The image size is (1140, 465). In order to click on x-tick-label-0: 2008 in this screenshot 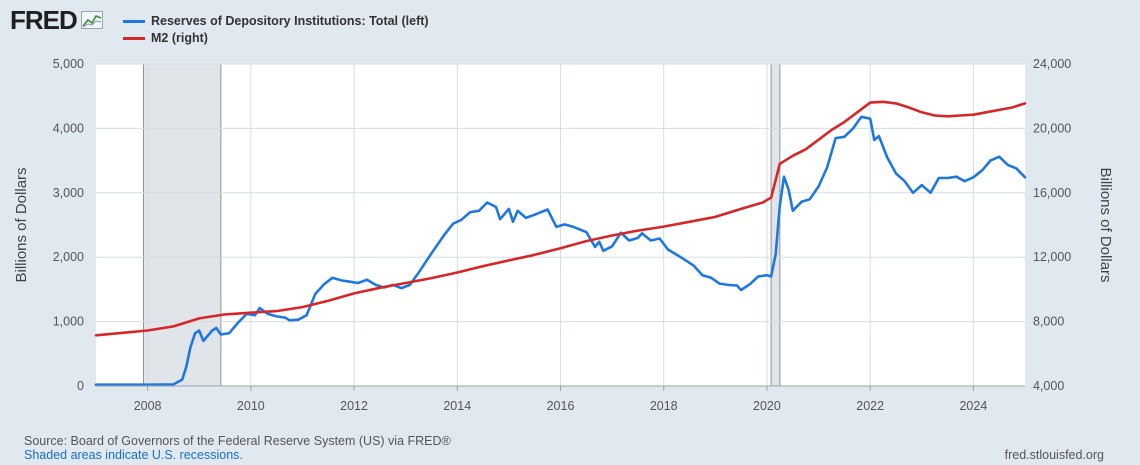, I will do `click(148, 406)`.